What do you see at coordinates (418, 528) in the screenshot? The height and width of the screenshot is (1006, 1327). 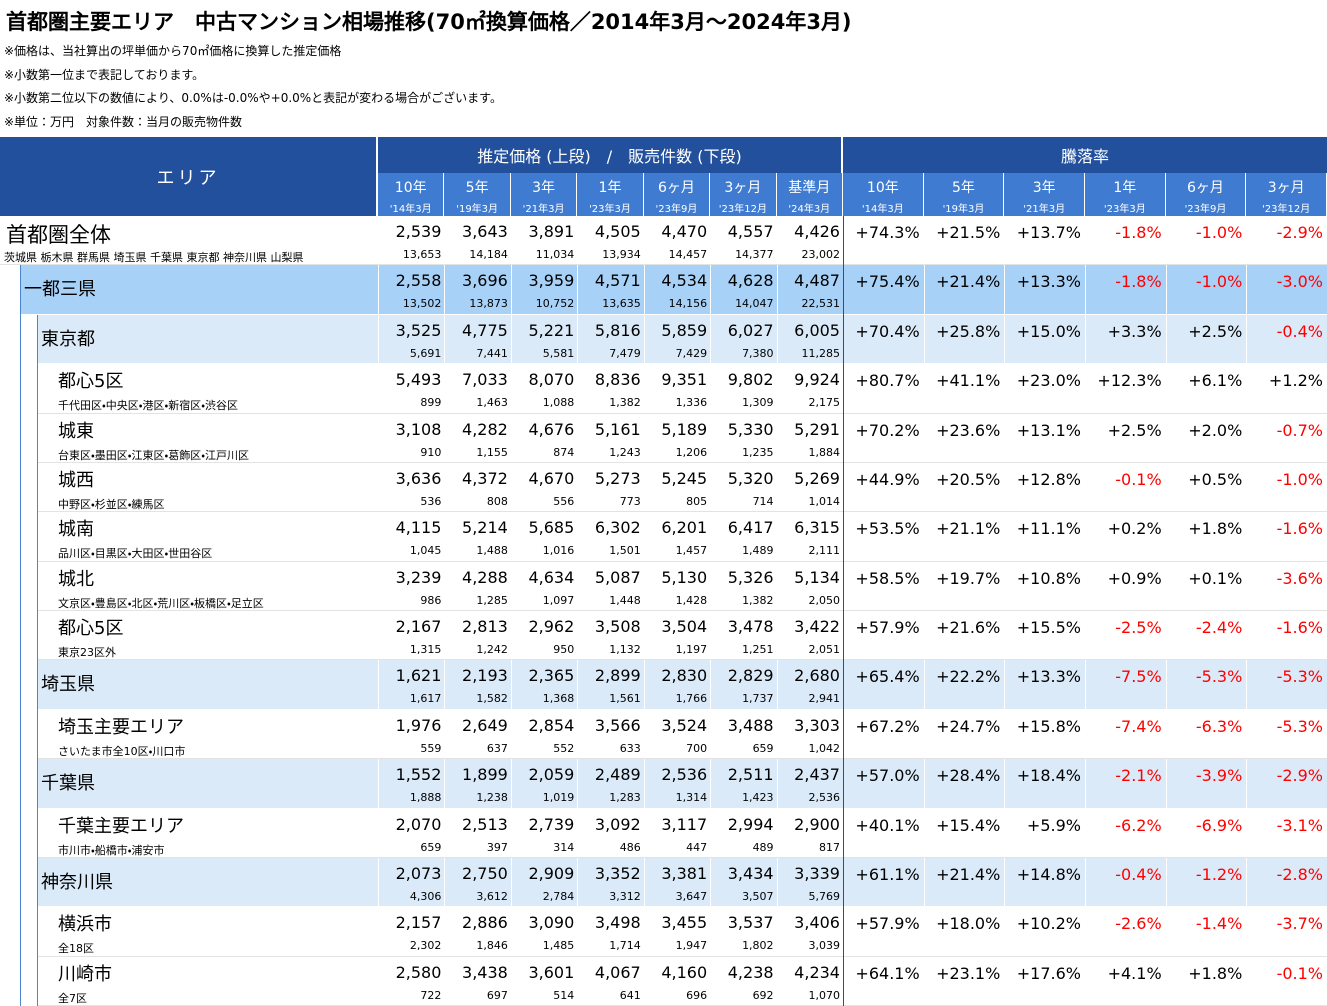 I see `price: 4,115` at bounding box center [418, 528].